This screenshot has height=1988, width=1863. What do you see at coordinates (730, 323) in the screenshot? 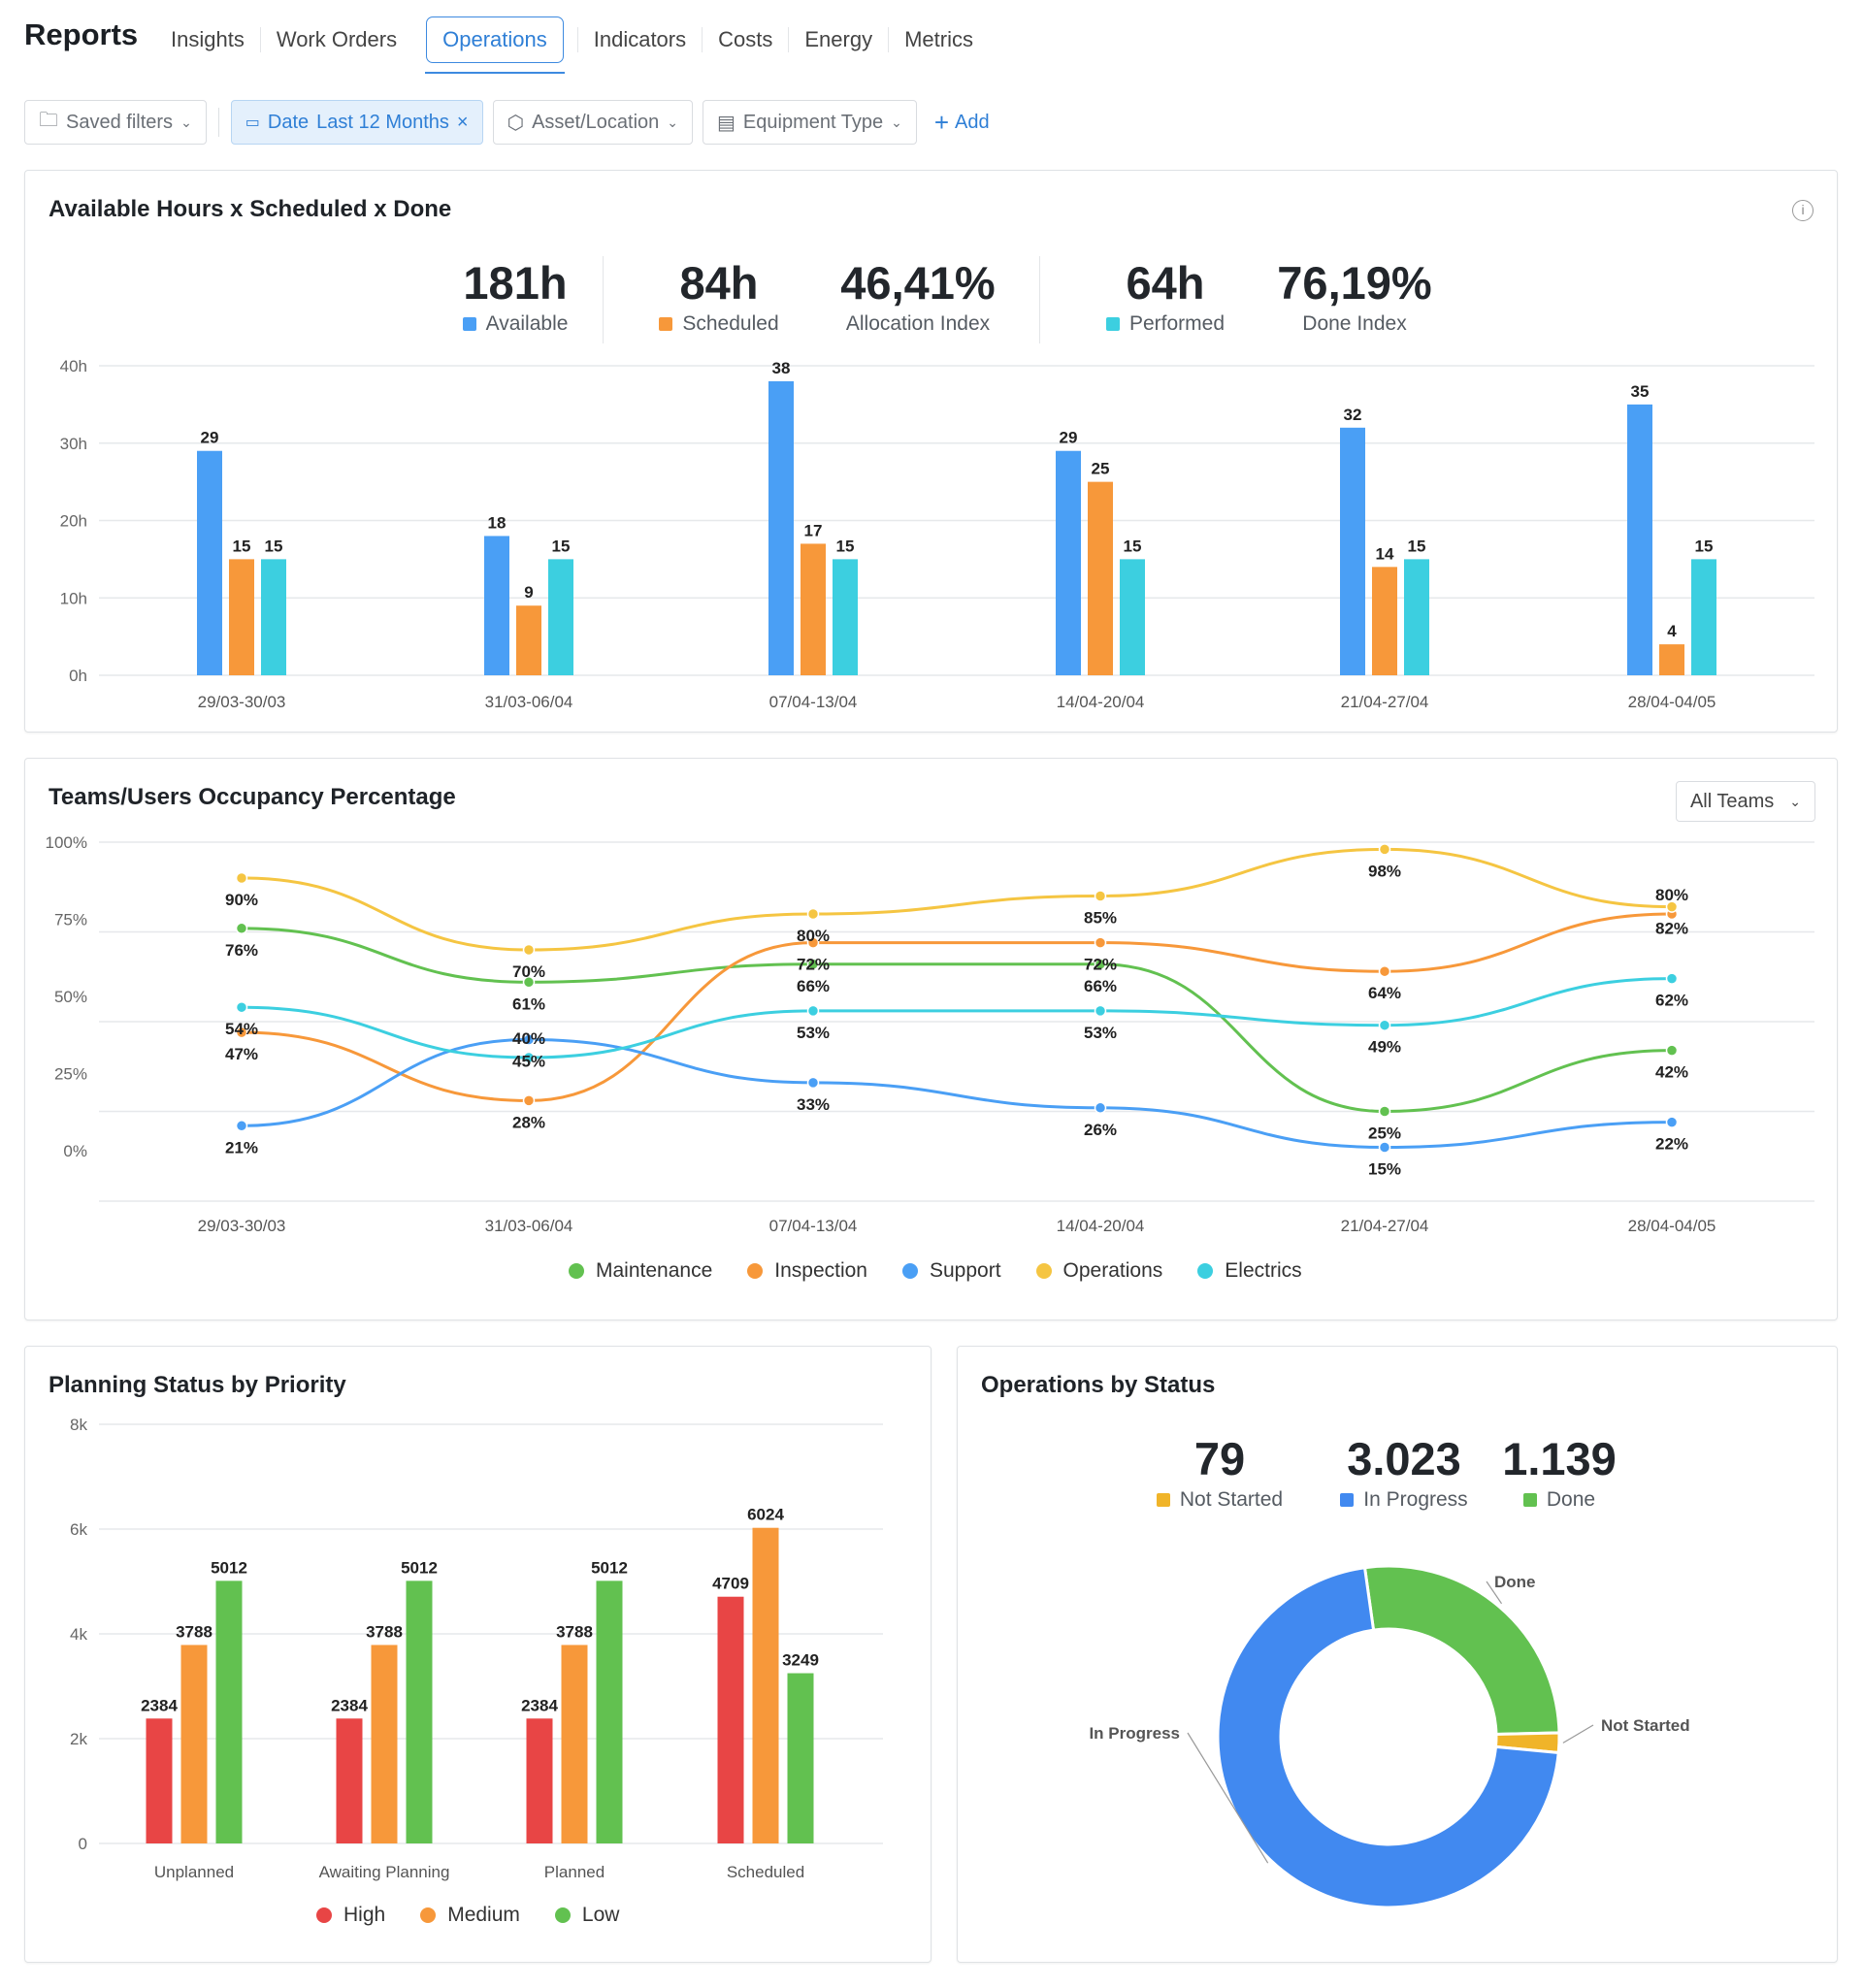
I see `kpi-label: Scheduled` at bounding box center [730, 323].